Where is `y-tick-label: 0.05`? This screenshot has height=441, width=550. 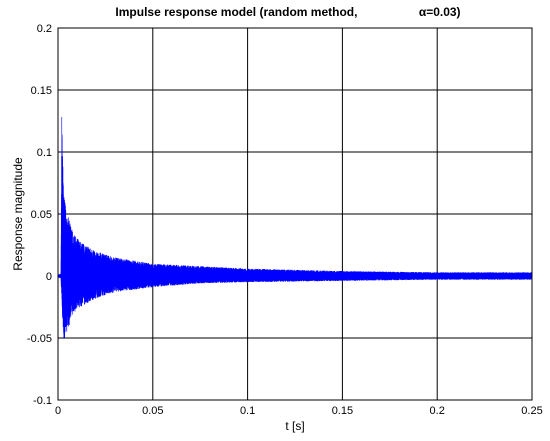 y-tick-label: 0.05 is located at coordinates (41, 215).